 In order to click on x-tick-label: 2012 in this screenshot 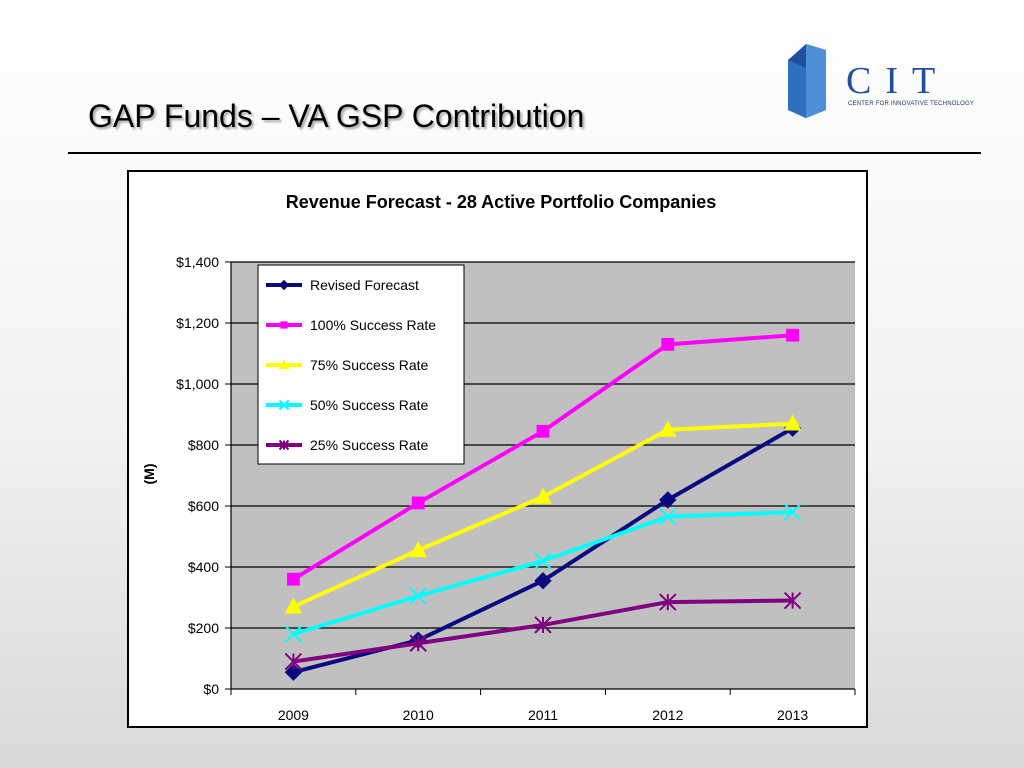, I will do `click(667, 715)`.